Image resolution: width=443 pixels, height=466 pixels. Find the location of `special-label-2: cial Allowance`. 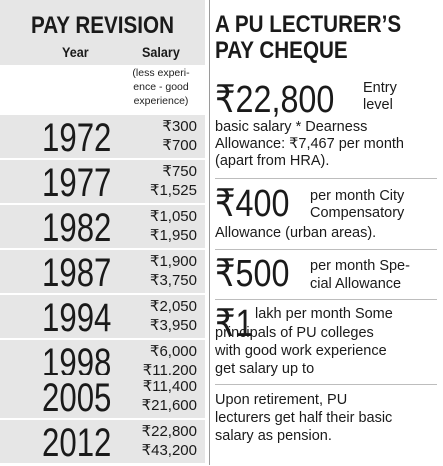

special-label-2: cial Allowance is located at coordinates (356, 284).